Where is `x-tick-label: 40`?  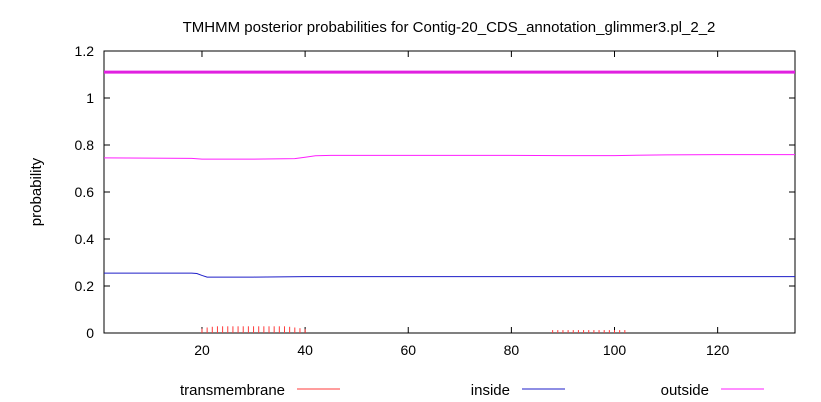 x-tick-label: 40 is located at coordinates (305, 350).